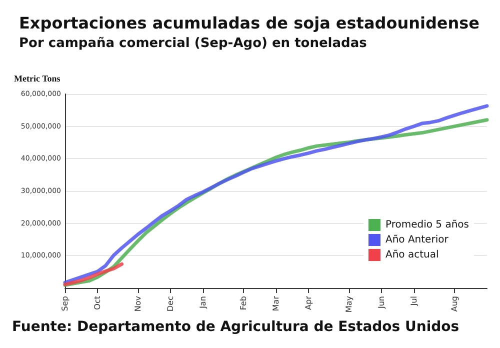 Image resolution: width=500 pixels, height=348 pixels. What do you see at coordinates (193, 43) in the screenshot?
I see `chart-subtitle: Por campaña comercial (Sep-Ago) en toneladas` at bounding box center [193, 43].